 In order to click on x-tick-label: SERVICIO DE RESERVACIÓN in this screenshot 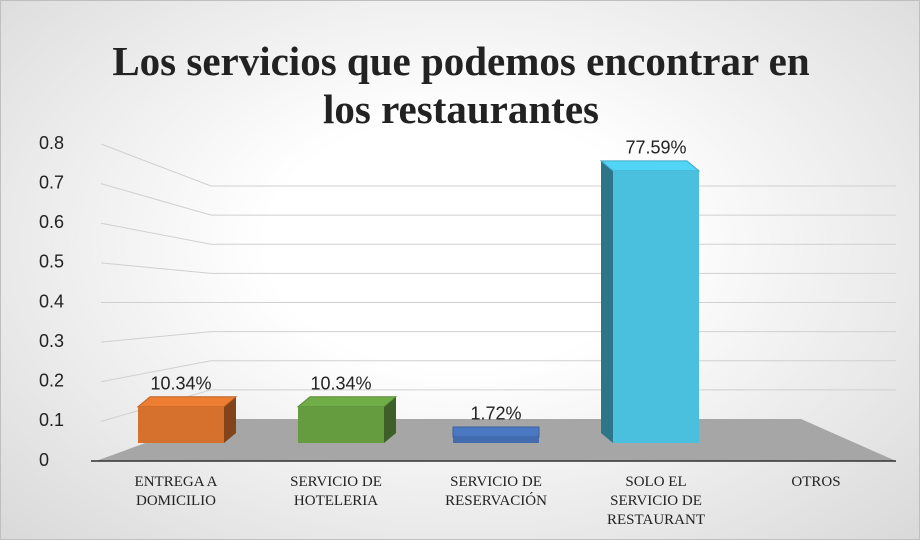, I will do `click(496, 491)`.